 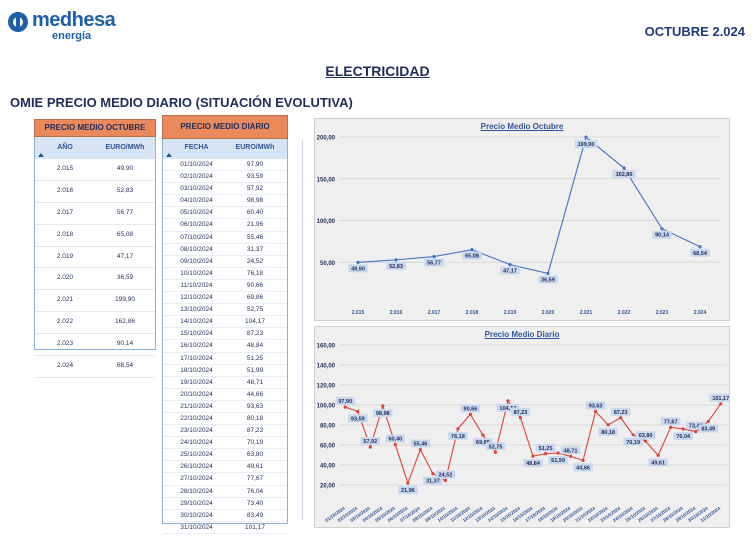 What do you see at coordinates (328, 467) in the screenshot?
I see `y-tick-label: 40,00` at bounding box center [328, 467].